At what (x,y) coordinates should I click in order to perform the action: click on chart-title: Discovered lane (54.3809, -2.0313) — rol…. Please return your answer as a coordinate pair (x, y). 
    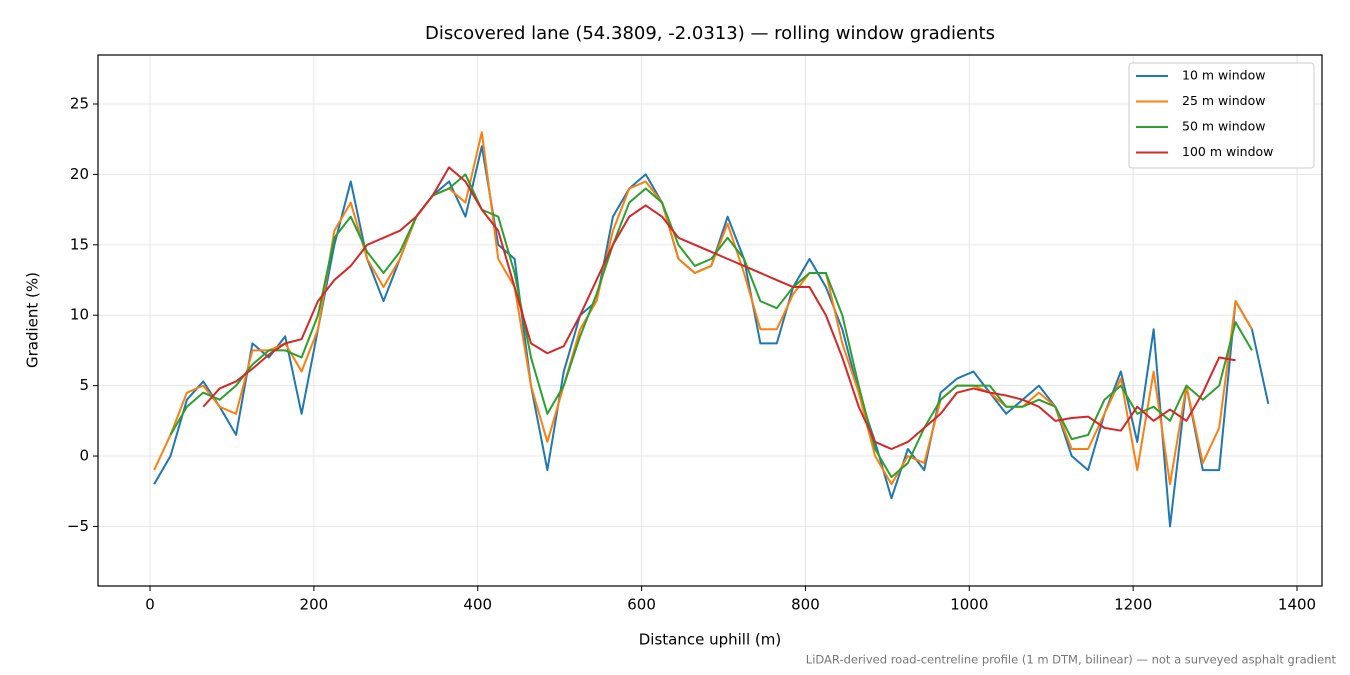
    Looking at the image, I should click on (710, 33).